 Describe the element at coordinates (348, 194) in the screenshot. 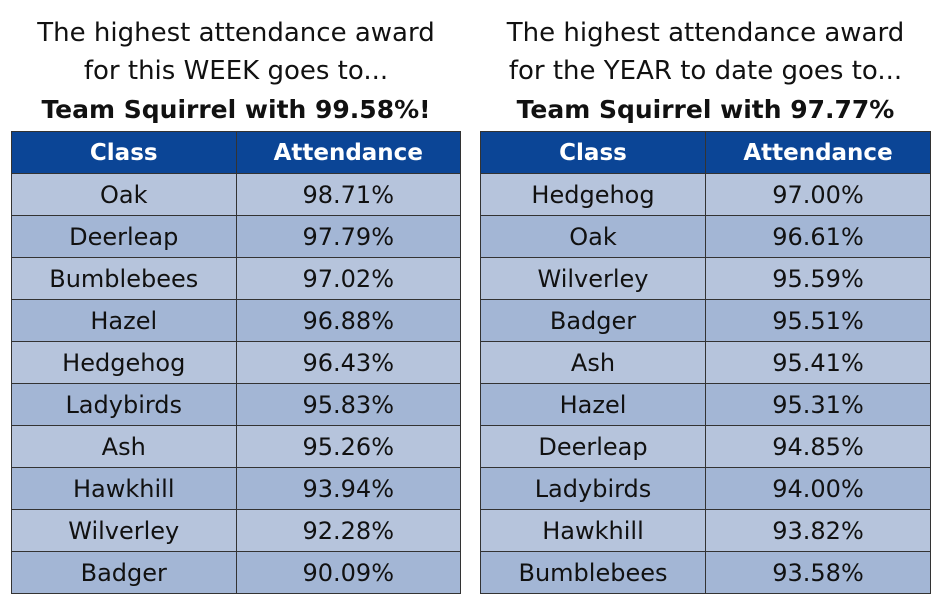

I see `attendance-cell: 98.71%` at that location.